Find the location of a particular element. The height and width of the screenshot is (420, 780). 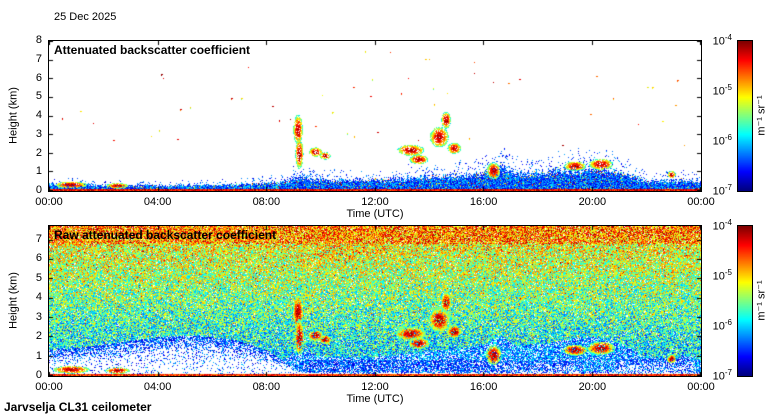

plot-title: Attenuated backscatter coefficient is located at coordinates (152, 50).